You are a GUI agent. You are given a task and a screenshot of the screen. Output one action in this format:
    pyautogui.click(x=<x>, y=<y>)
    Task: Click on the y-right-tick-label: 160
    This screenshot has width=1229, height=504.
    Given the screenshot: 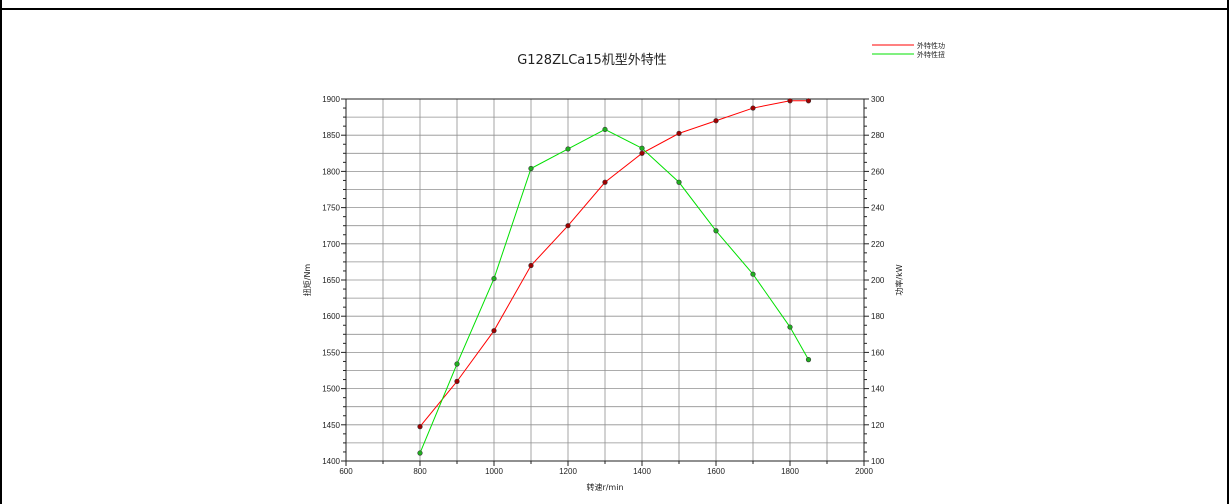 What is the action you would take?
    pyautogui.click(x=878, y=352)
    